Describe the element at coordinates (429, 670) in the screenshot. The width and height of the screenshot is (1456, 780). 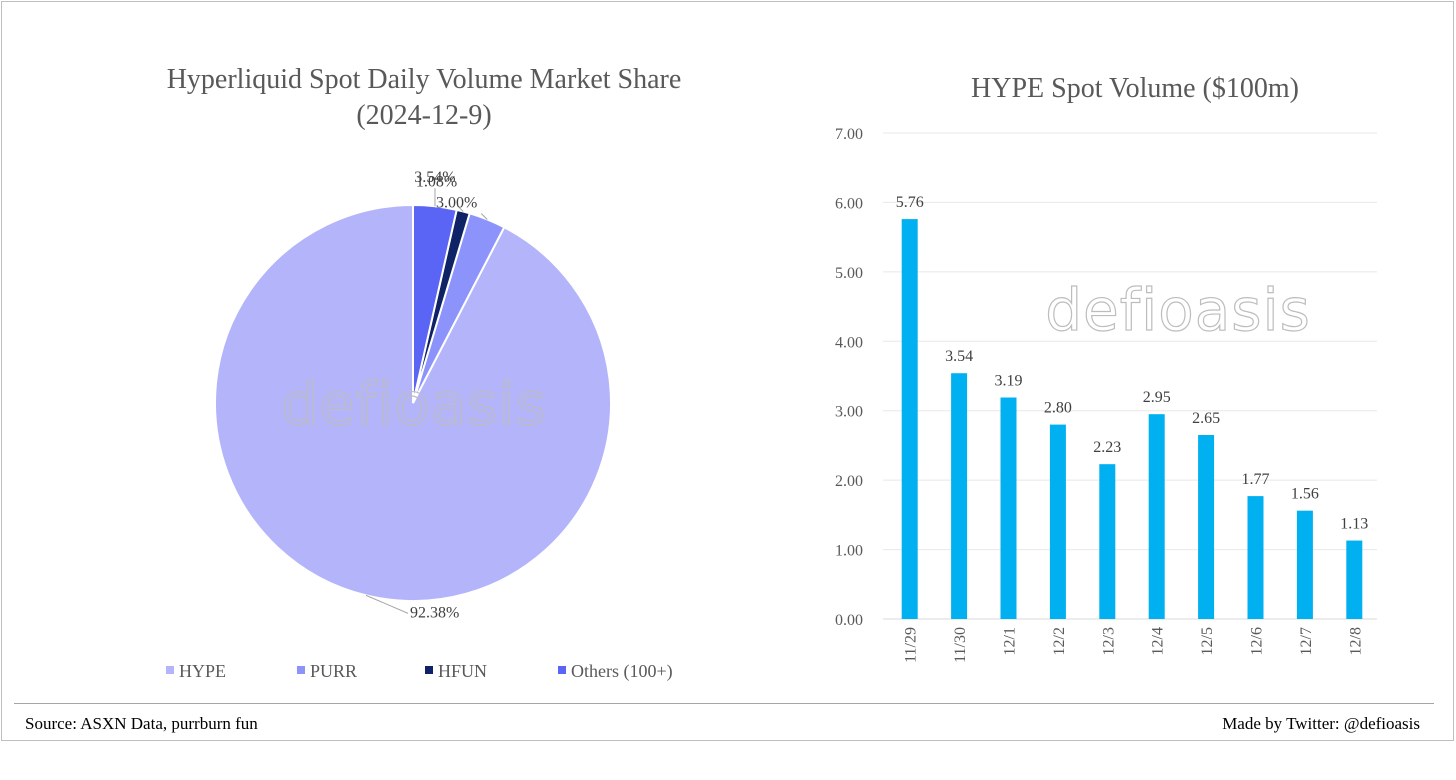
I see `legend-swatch-hfun` at that location.